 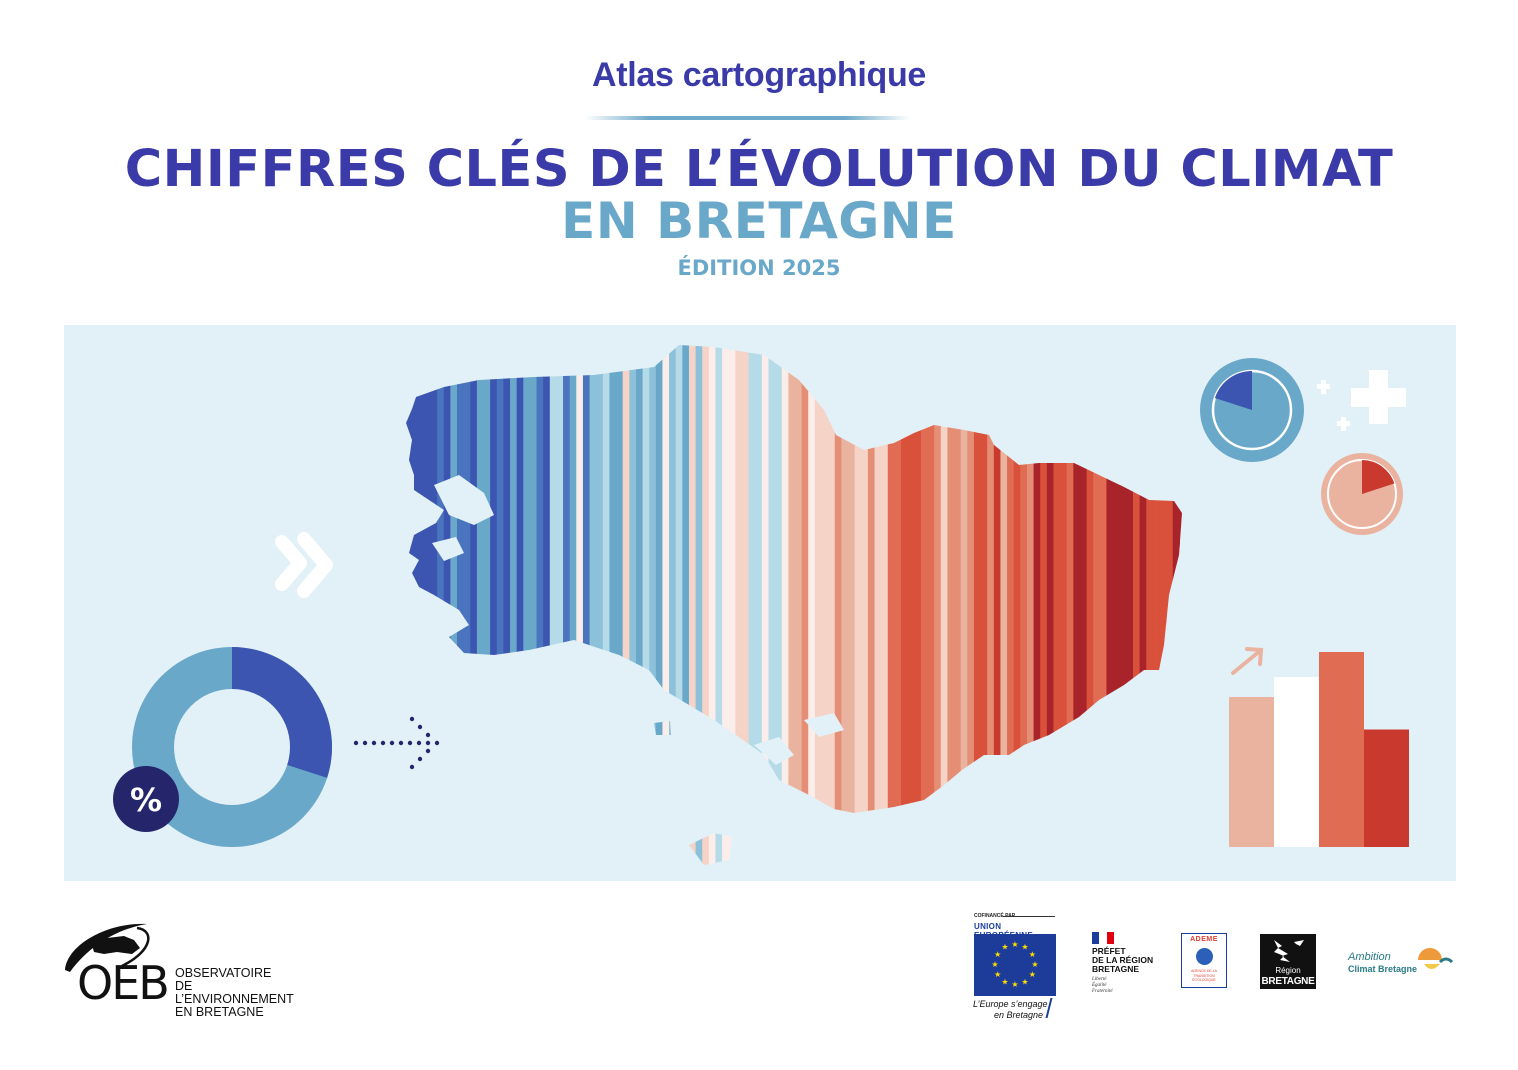 I want to click on eu-flag-icon: ★ ★ ★ ★ ★ ★ ★ ★ ★ ★ ★ ★, so click(x=1015, y=965).